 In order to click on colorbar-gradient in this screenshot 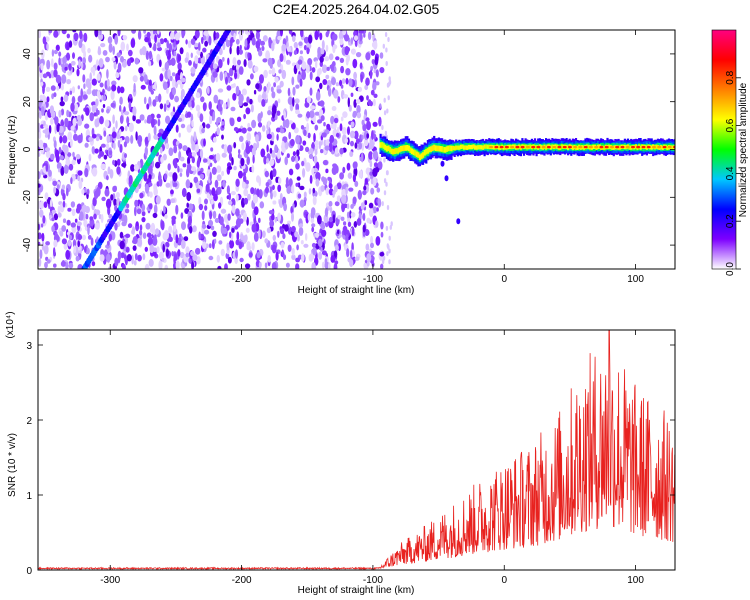, I will do `click(724, 149)`.